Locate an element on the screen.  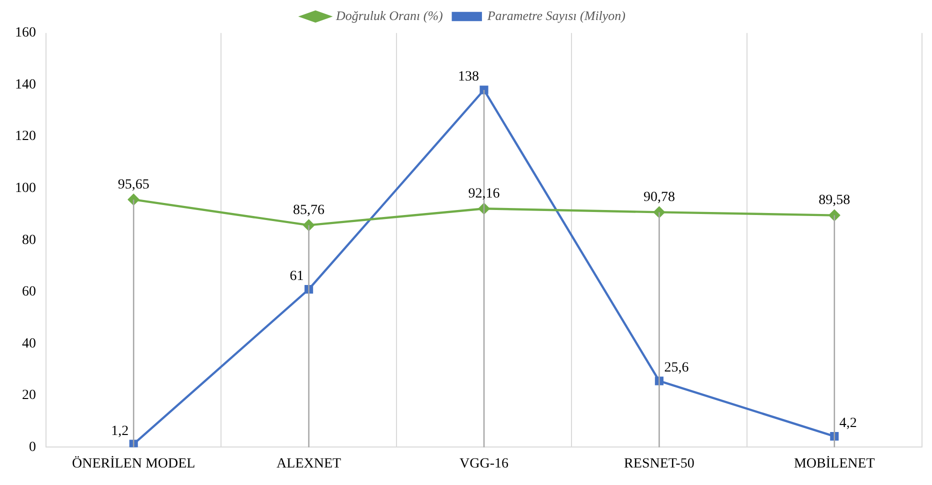
legend-label: Parametre Sayısı (Milyon) is located at coordinates (556, 15).